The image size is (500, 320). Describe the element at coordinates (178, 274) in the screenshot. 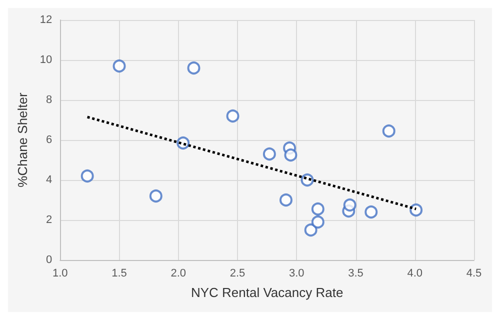

I see `x-tick-label: 2.0` at that location.